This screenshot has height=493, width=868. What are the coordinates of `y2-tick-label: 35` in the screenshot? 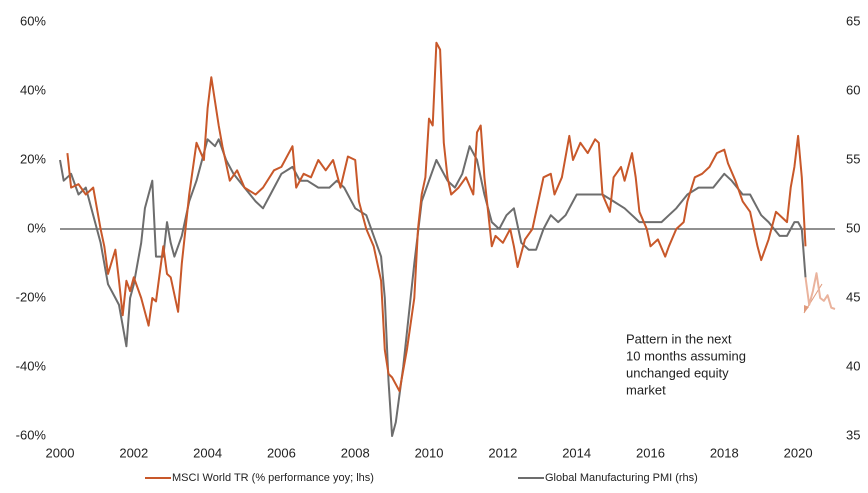 It's located at (853, 434).